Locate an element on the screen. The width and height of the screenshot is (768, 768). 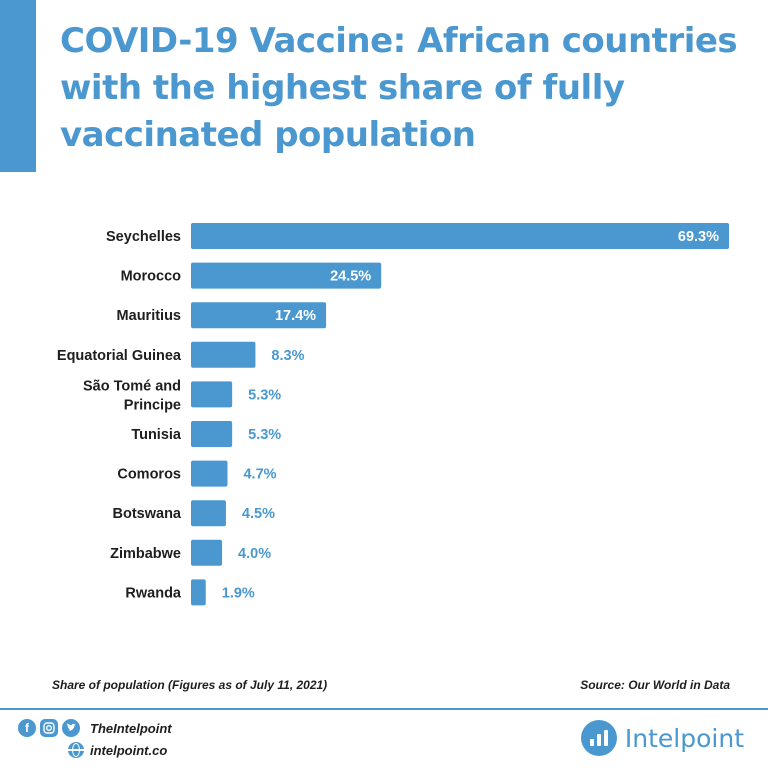
data-label: 17.4% is located at coordinates (295, 316).